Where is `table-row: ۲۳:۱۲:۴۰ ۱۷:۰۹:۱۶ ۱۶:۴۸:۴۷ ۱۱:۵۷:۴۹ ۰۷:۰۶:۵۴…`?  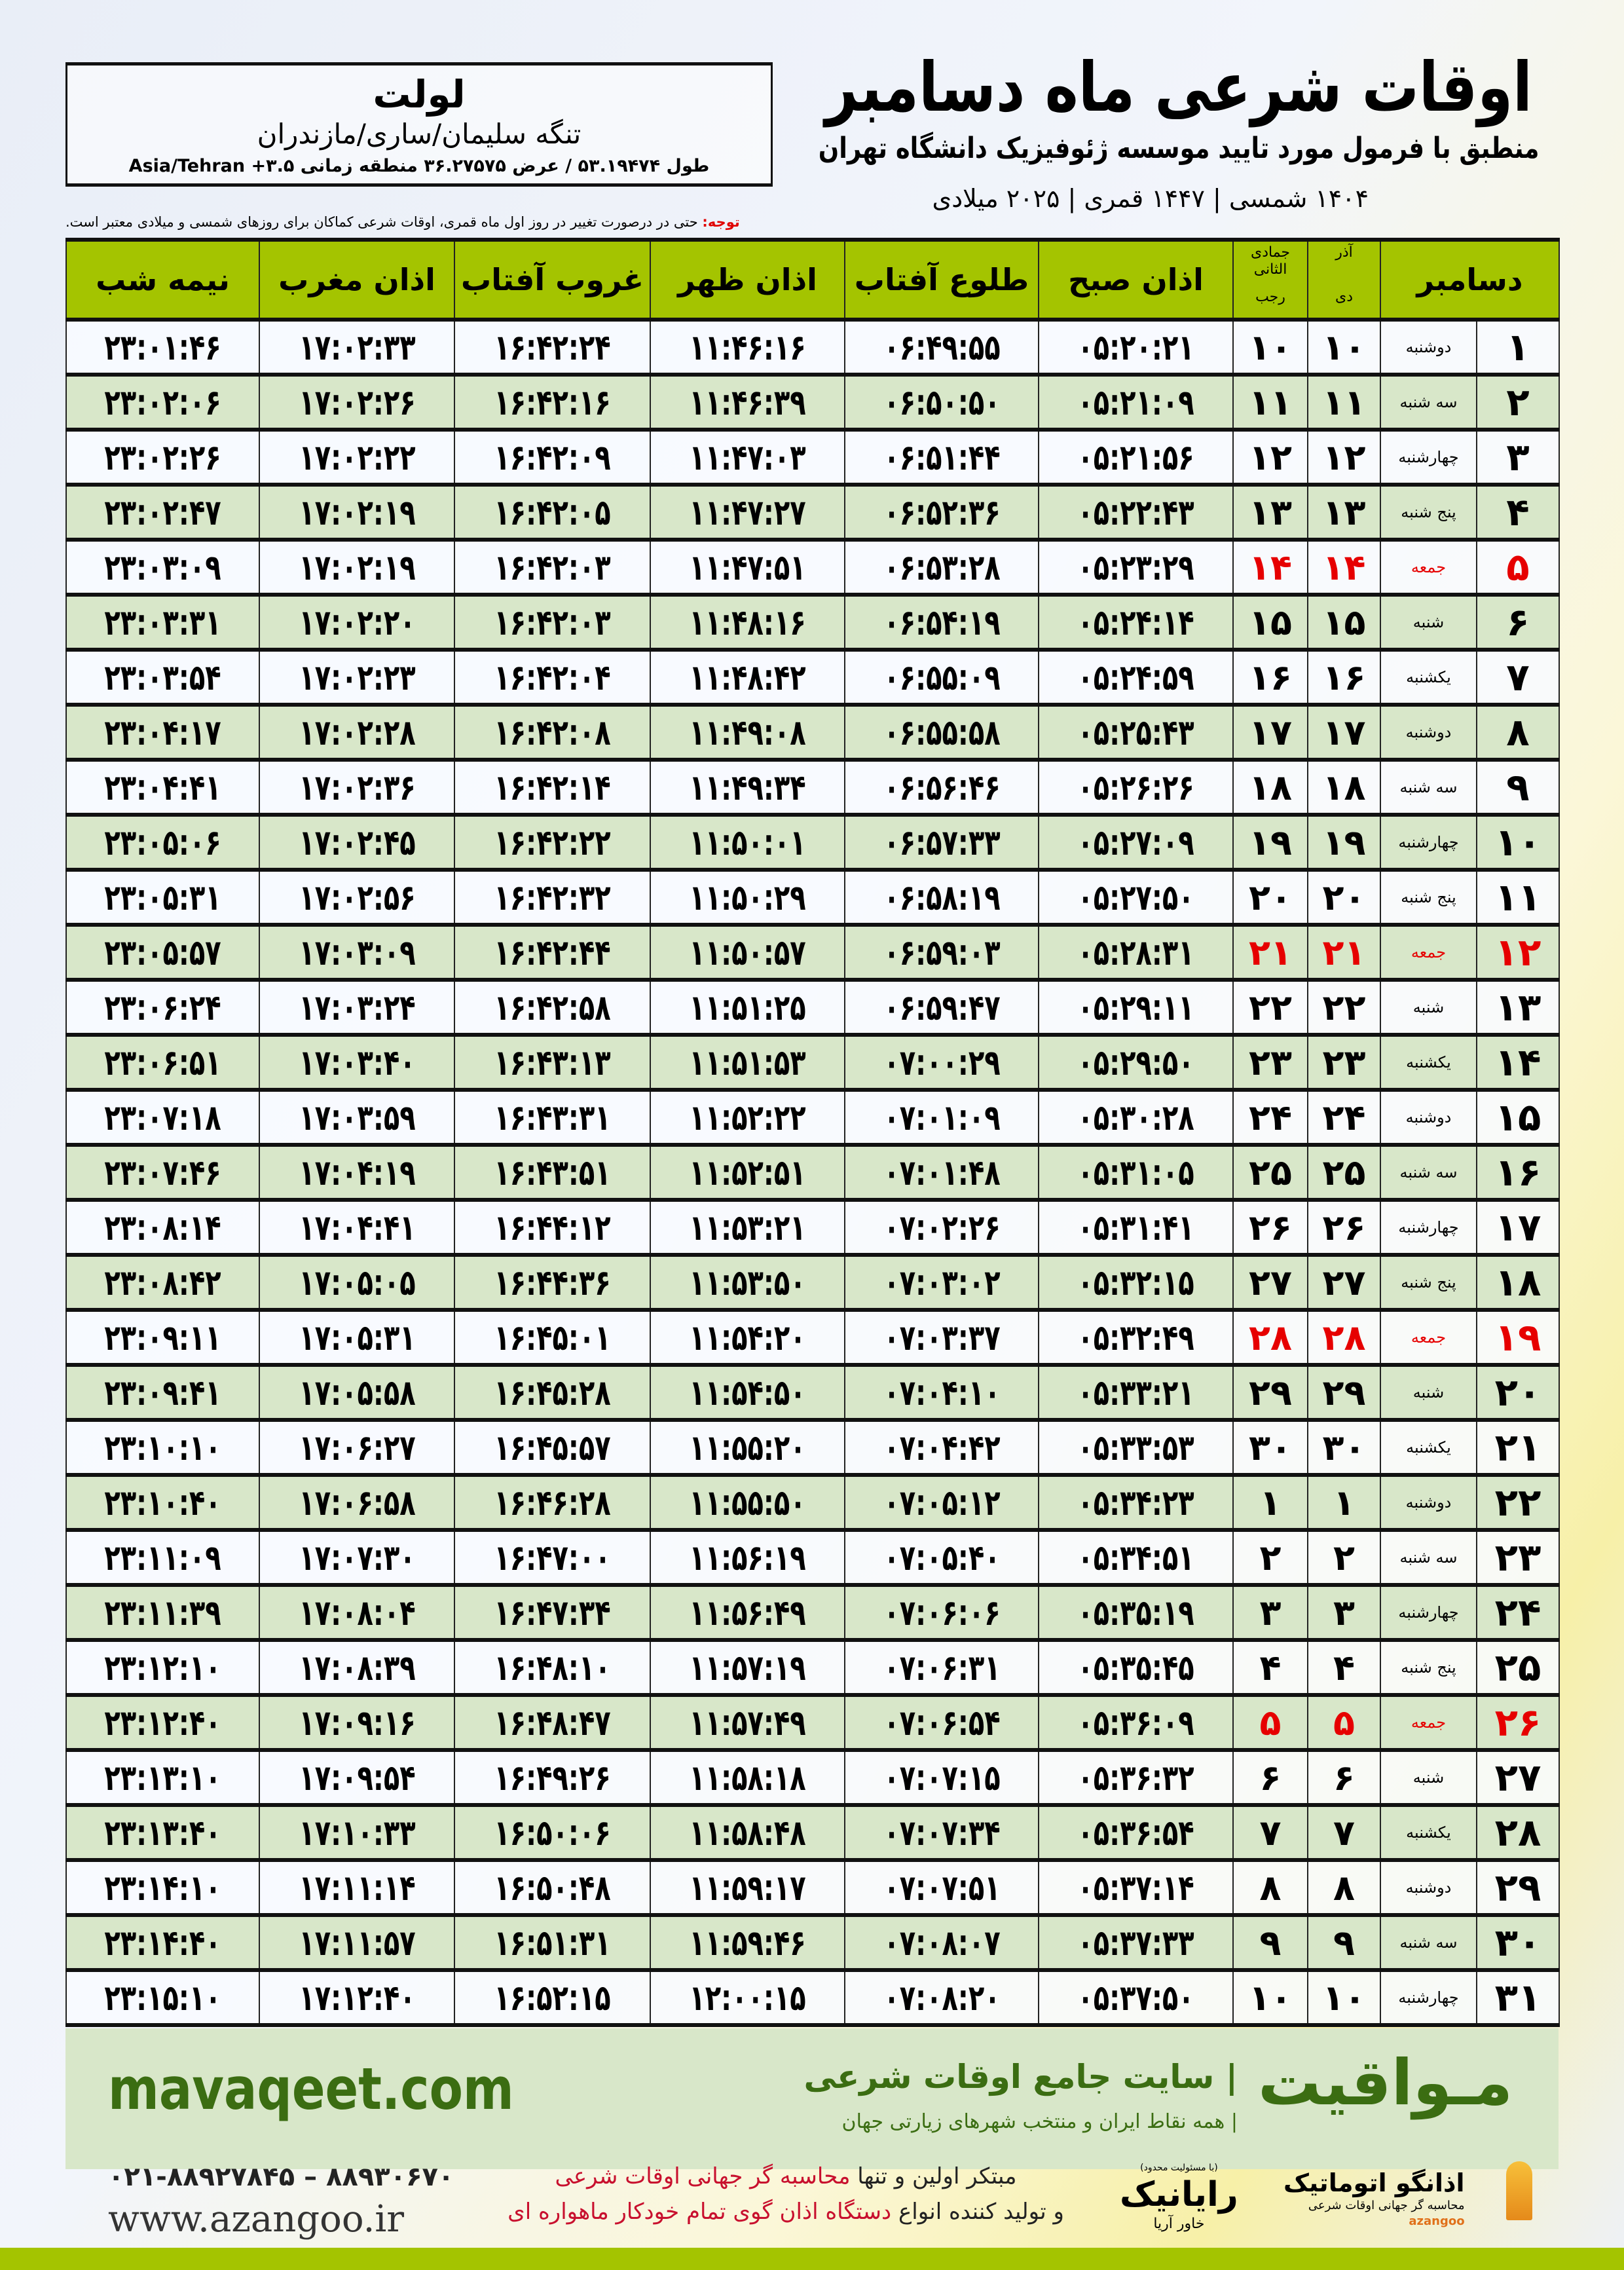
table-row: ۲۳:۱۲:۴۰ ۱۷:۰۹:۱۶ ۱۶:۴۸:۴۷ ۱۱:۵۷:۴۹ ۰۷:۰۶:۵۴… is located at coordinates (812, 1723).